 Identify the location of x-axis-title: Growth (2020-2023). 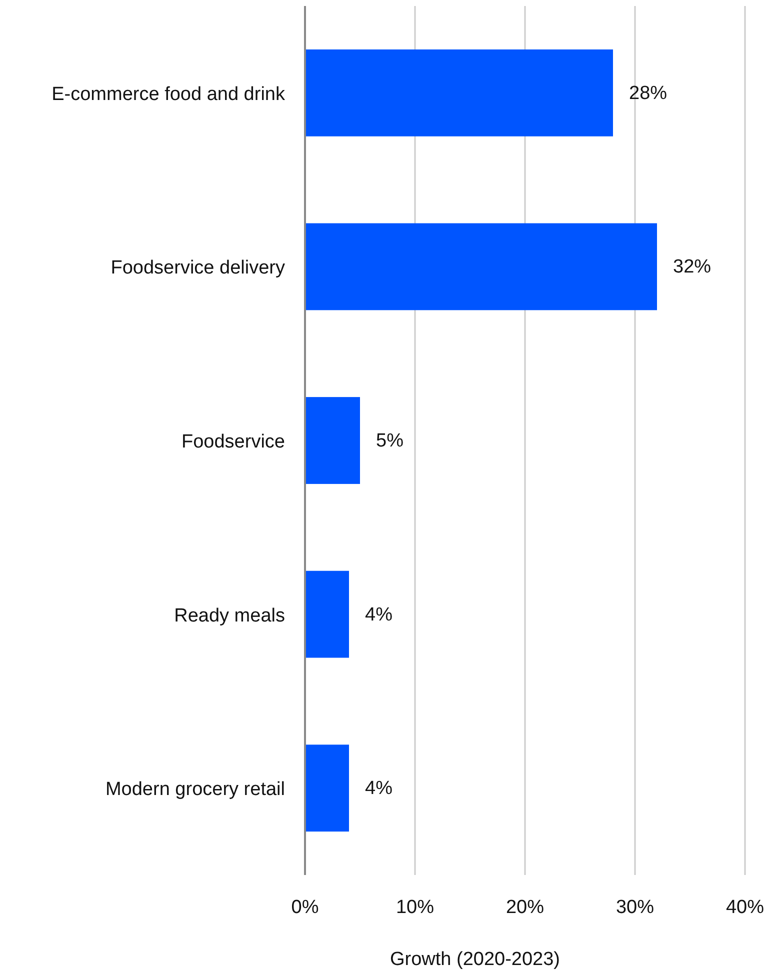
(475, 959).